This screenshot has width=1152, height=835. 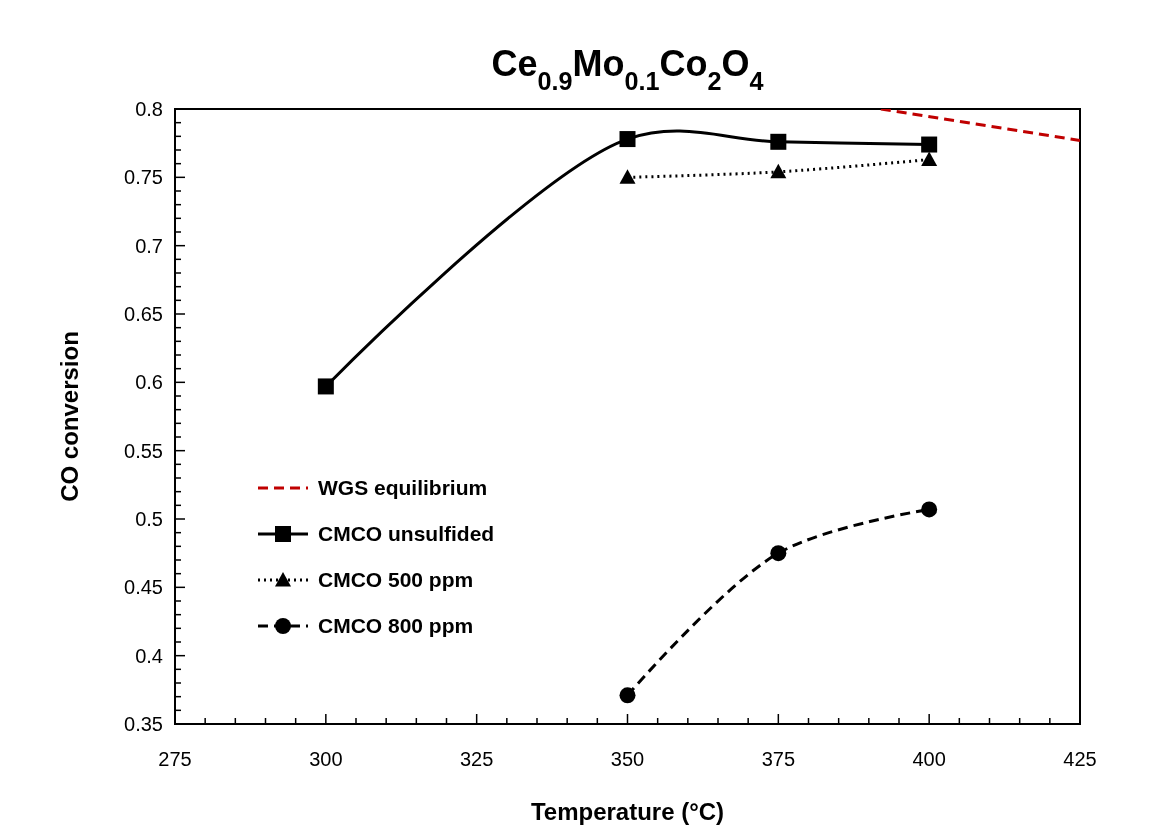 What do you see at coordinates (627, 69) in the screenshot?
I see `chart-title: Ce$_{0.9}$Mo$_{0.1}$Co$_{2}$O$_{4}$` at bounding box center [627, 69].